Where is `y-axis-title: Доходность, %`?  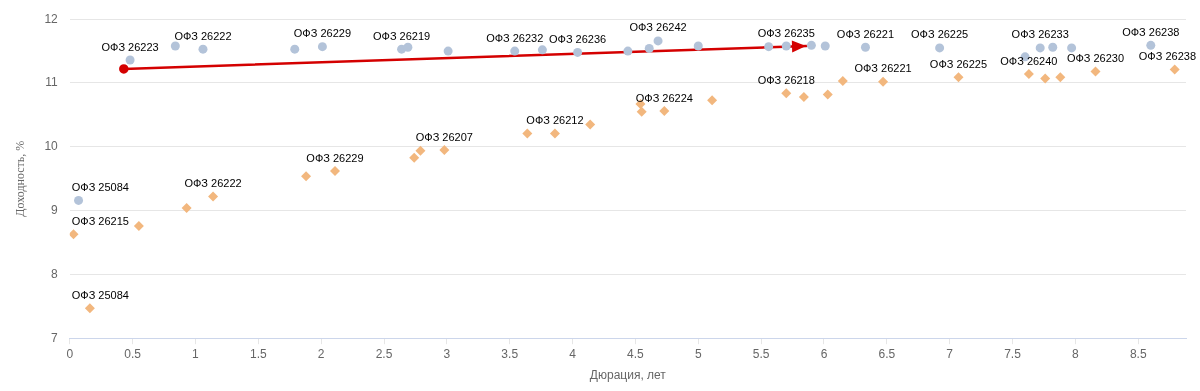
y-axis-title: Доходность, % is located at coordinates (20, 178).